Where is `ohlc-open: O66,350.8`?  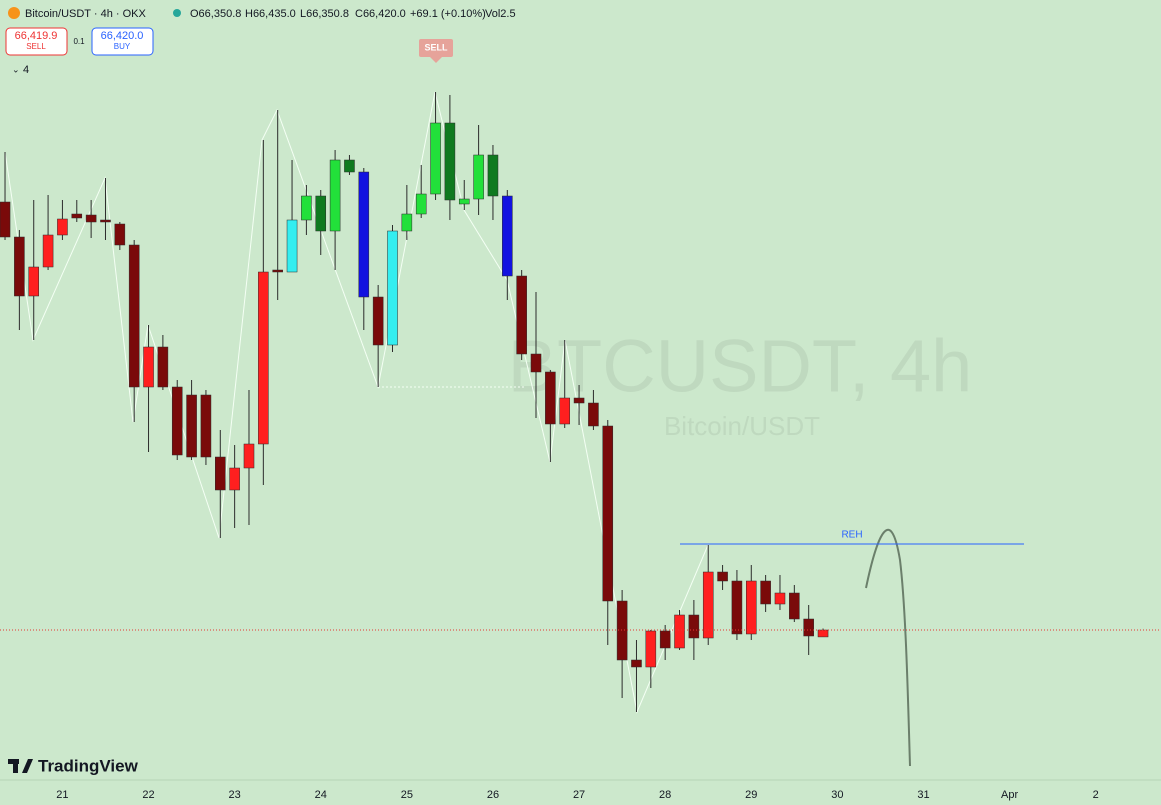
ohlc-open: O66,350.8 is located at coordinates (215, 14).